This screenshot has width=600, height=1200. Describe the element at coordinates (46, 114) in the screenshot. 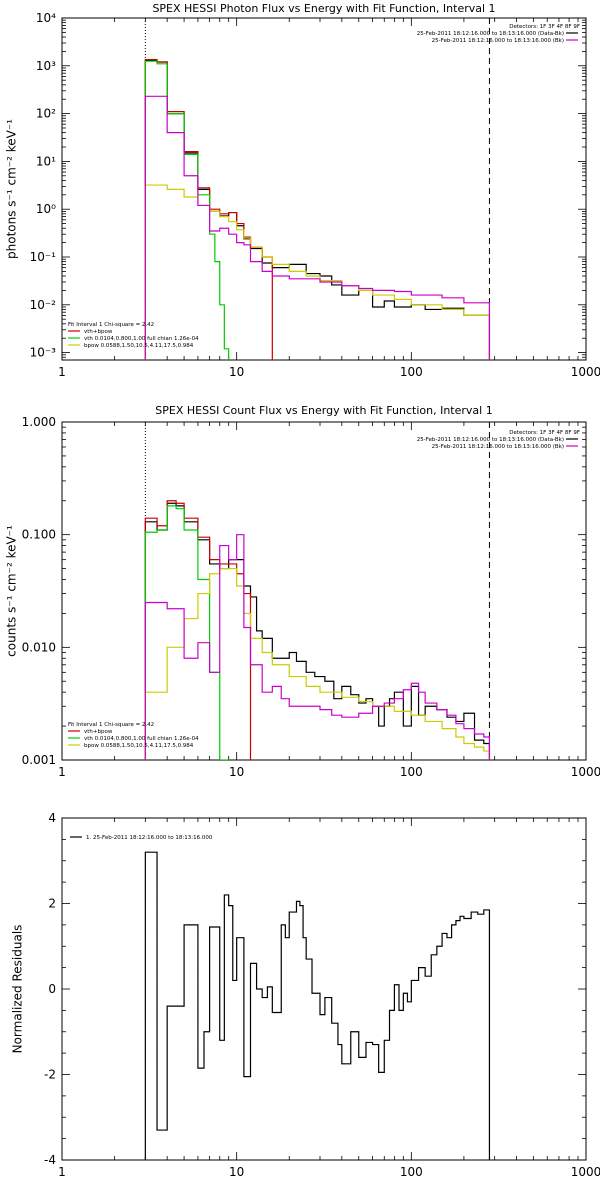

I see `y-tick-label: 10²` at that location.